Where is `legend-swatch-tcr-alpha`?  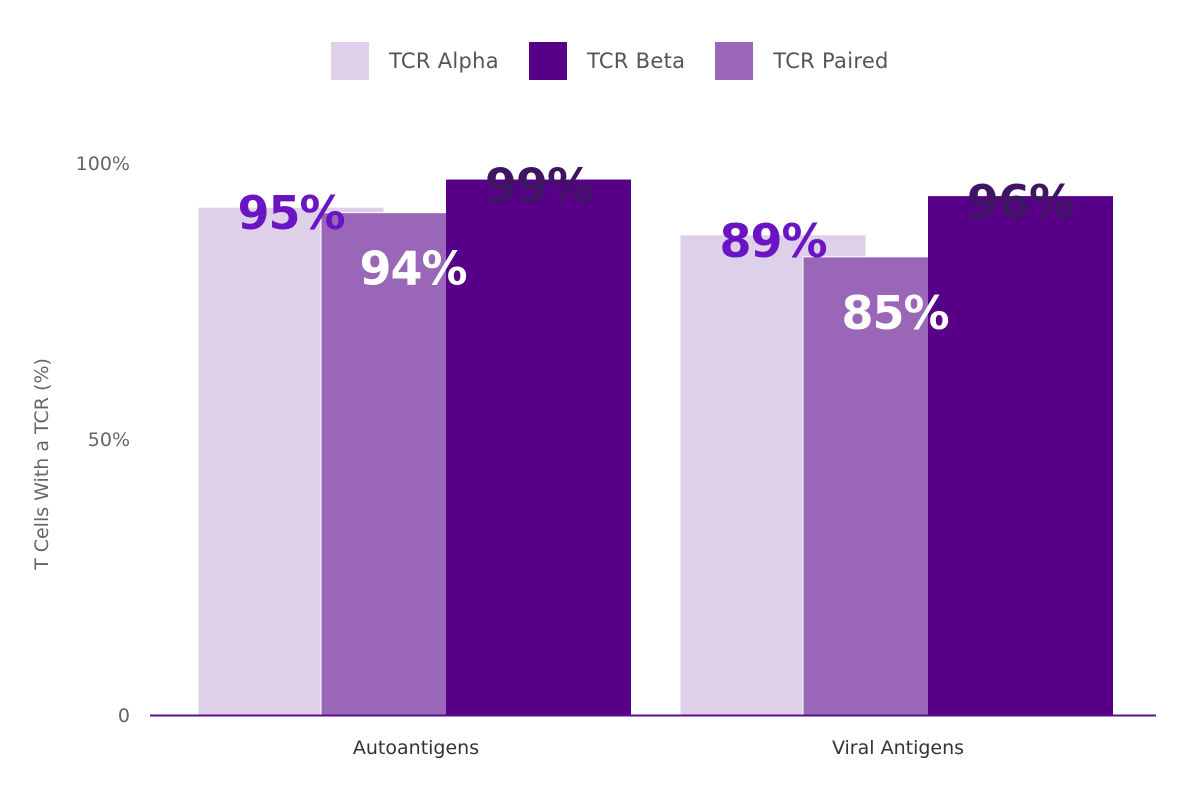
legend-swatch-tcr-alpha is located at coordinates (350, 61).